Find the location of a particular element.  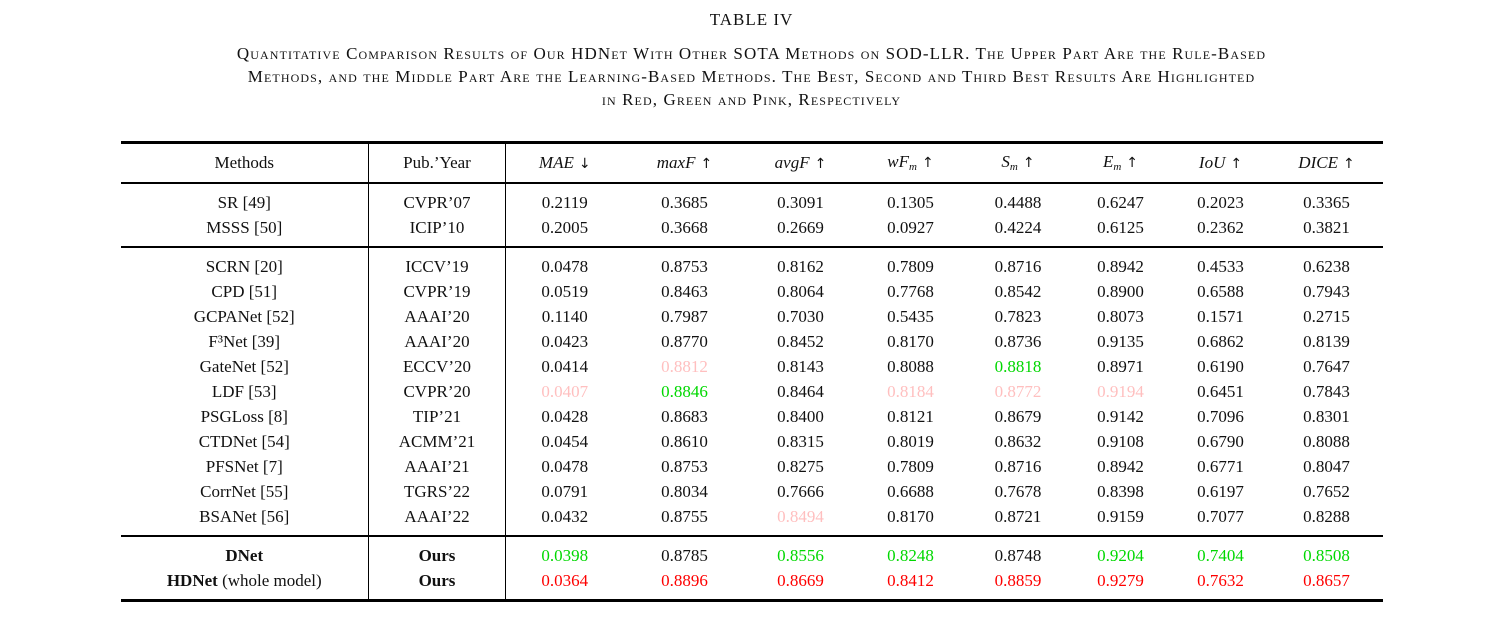

value-cell: 0.8143 is located at coordinates (800, 366).